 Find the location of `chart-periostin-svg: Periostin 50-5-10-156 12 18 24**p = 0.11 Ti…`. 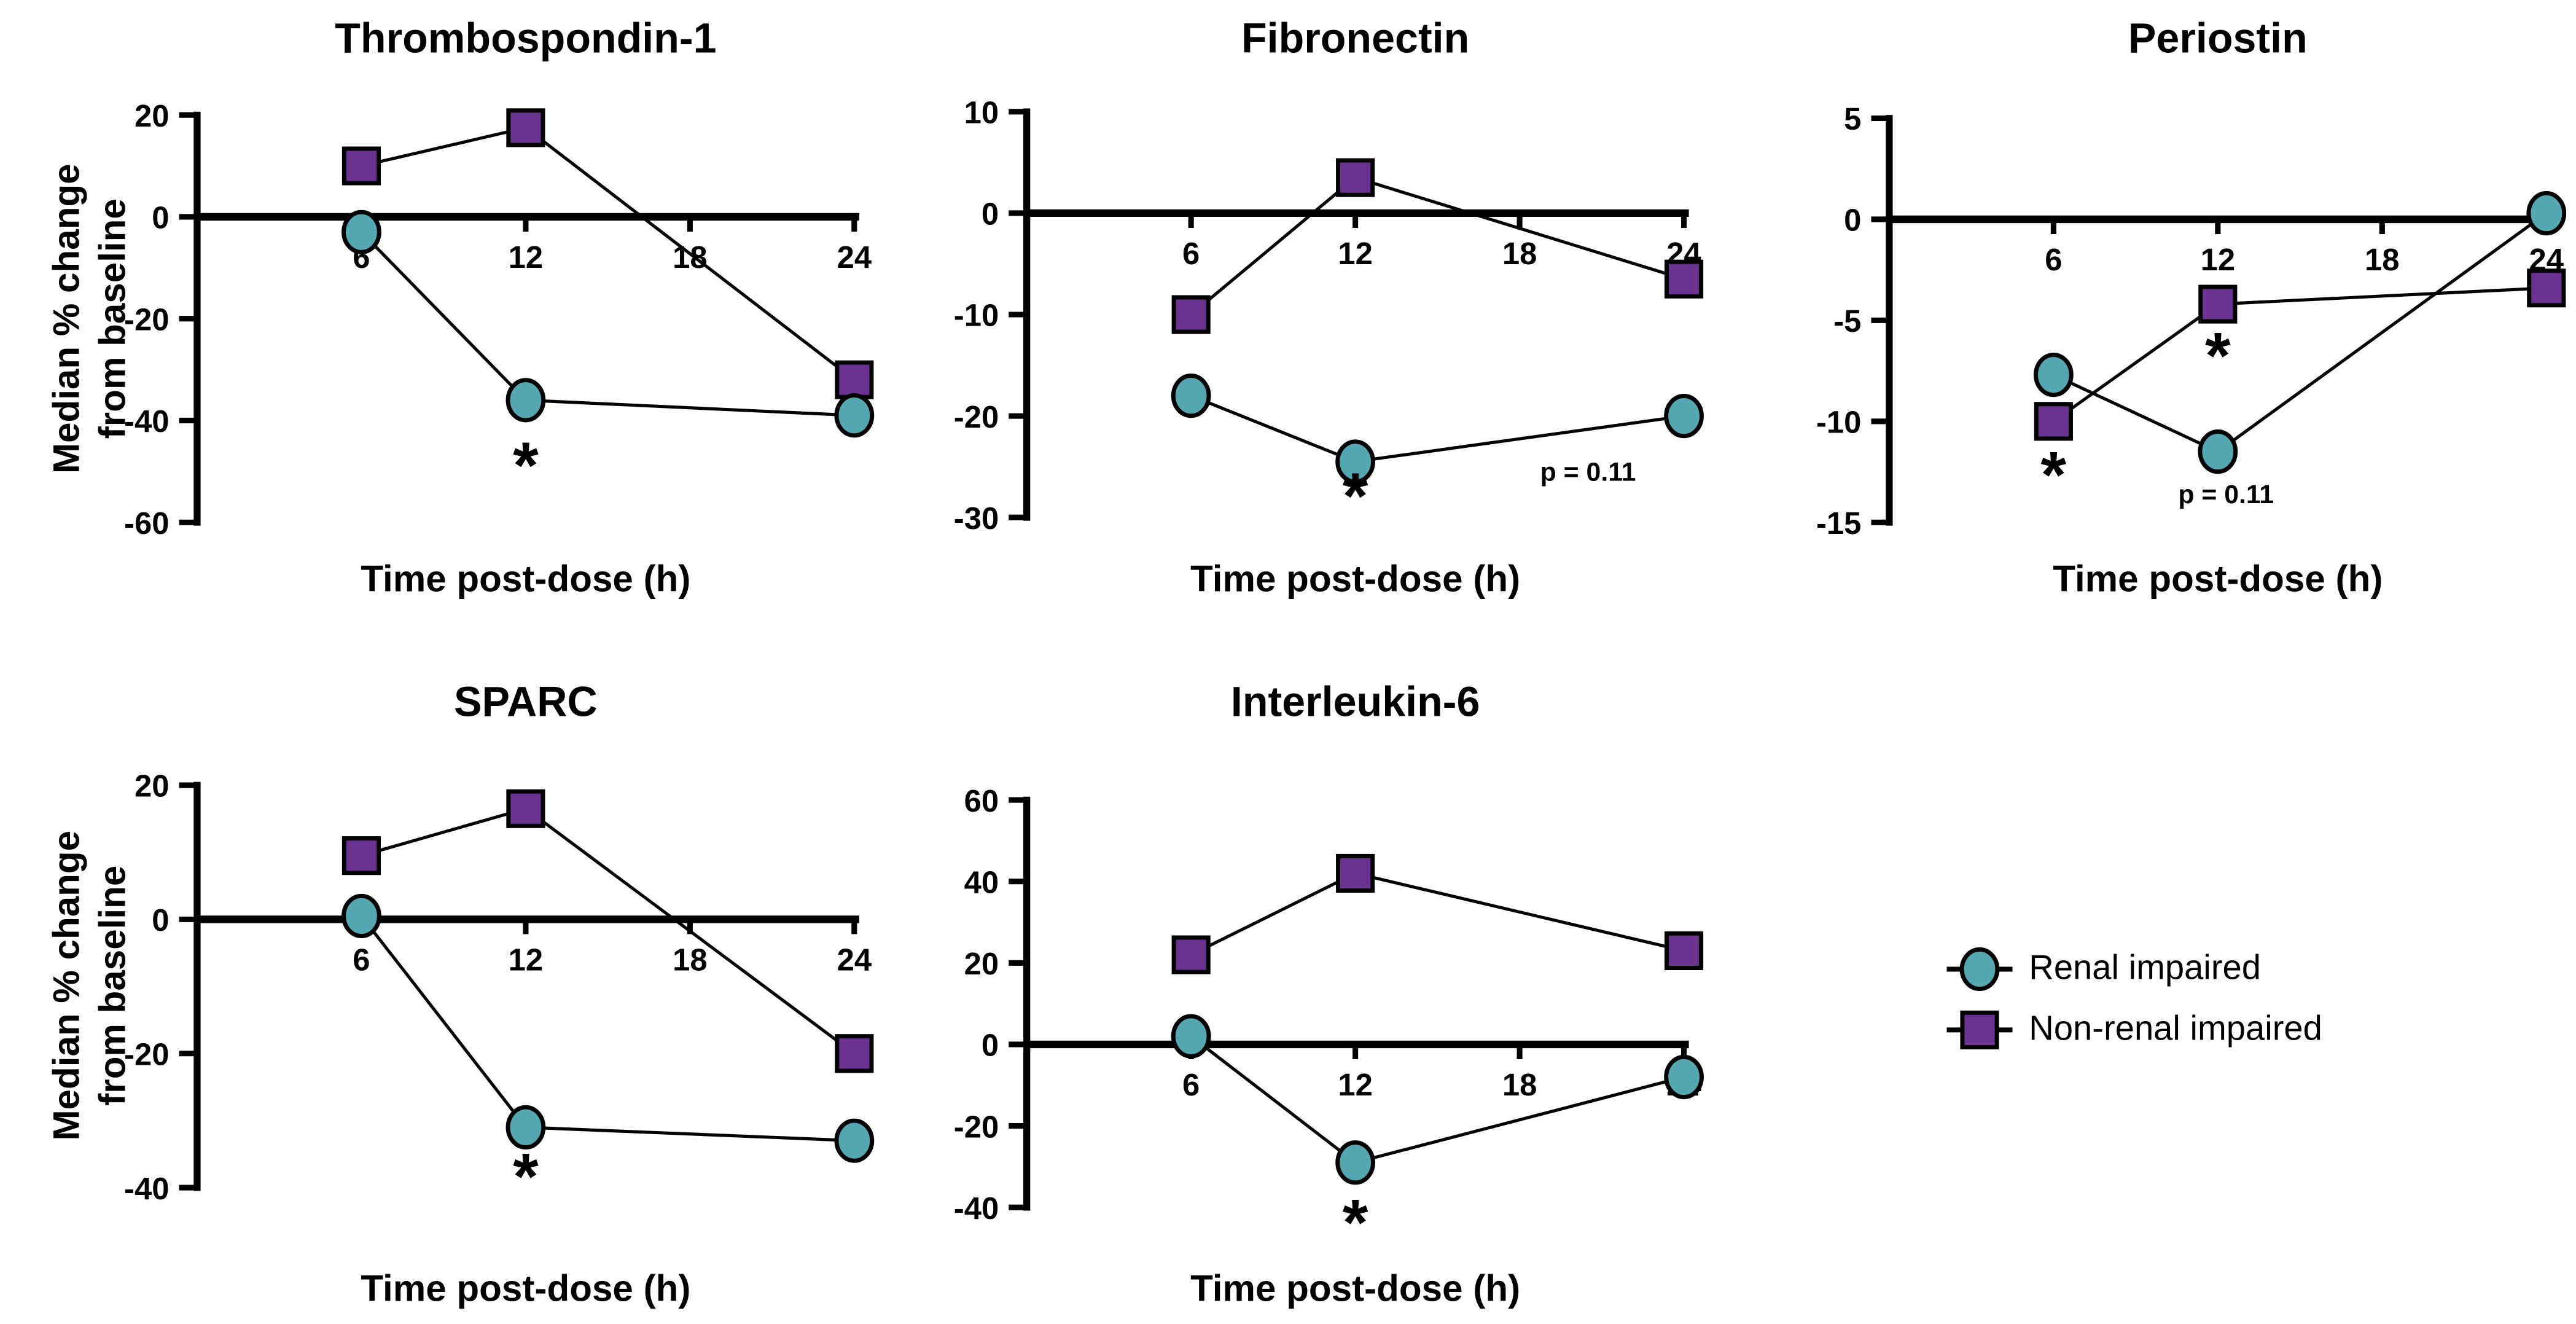

chart-periostin-svg: Periostin 50-5-10-156 12 18 24**p = 0.11 Ti… is located at coordinates (2191, 308).